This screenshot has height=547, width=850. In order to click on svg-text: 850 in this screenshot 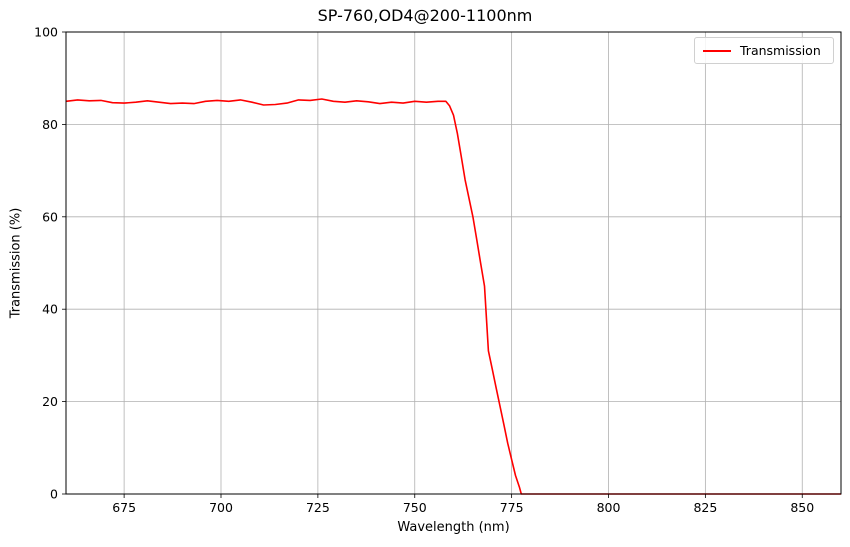, I will do `click(802, 507)`.